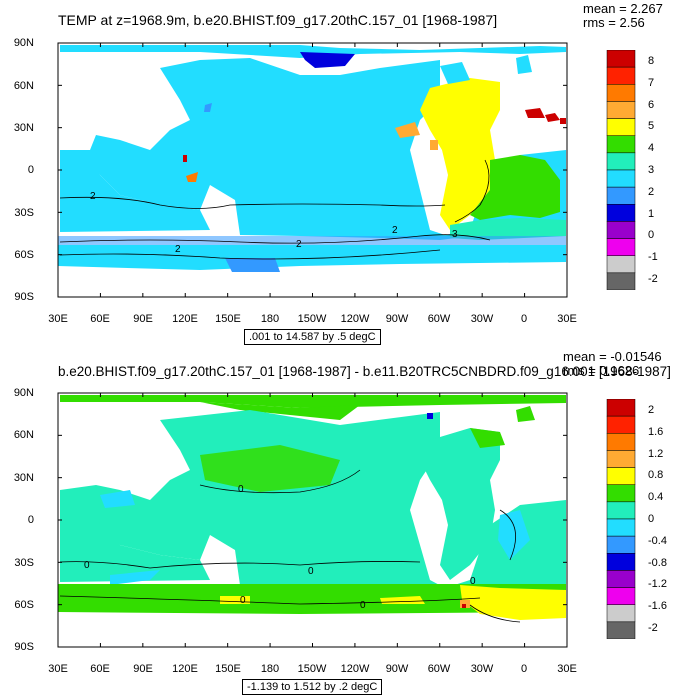  Describe the element at coordinates (656, 431) in the screenshot. I see `colorbar-label: 1.6` at that location.